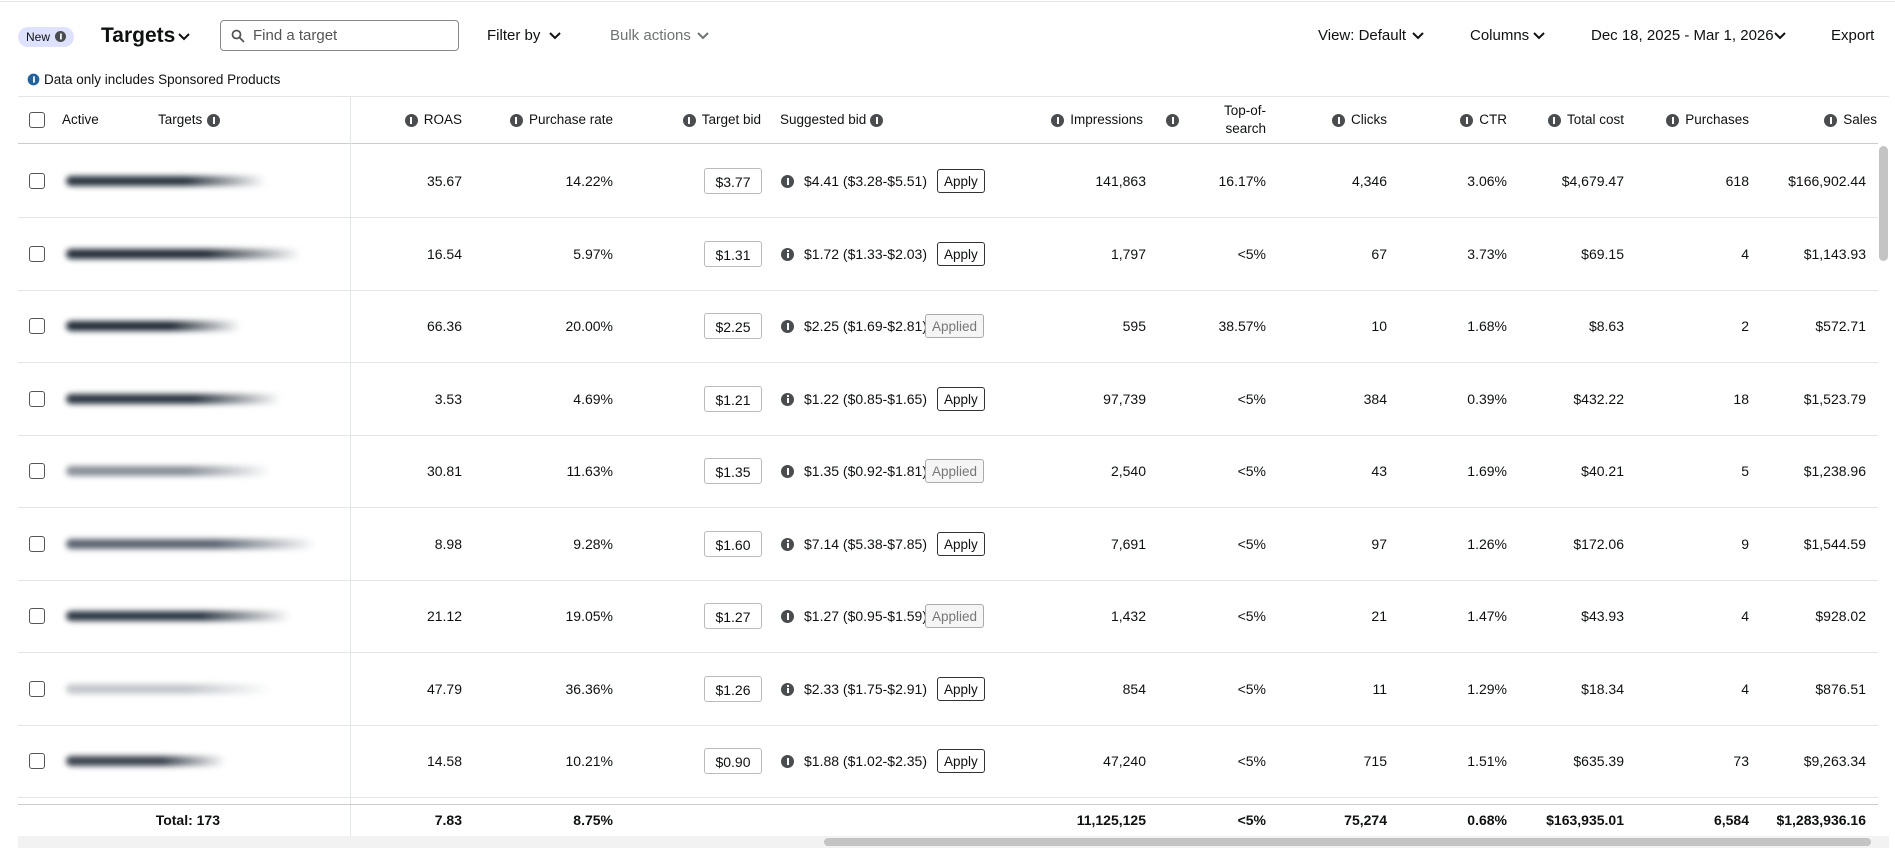  What do you see at coordinates (733, 543) in the screenshot?
I see `target-bid-input: $1.60` at bounding box center [733, 543].